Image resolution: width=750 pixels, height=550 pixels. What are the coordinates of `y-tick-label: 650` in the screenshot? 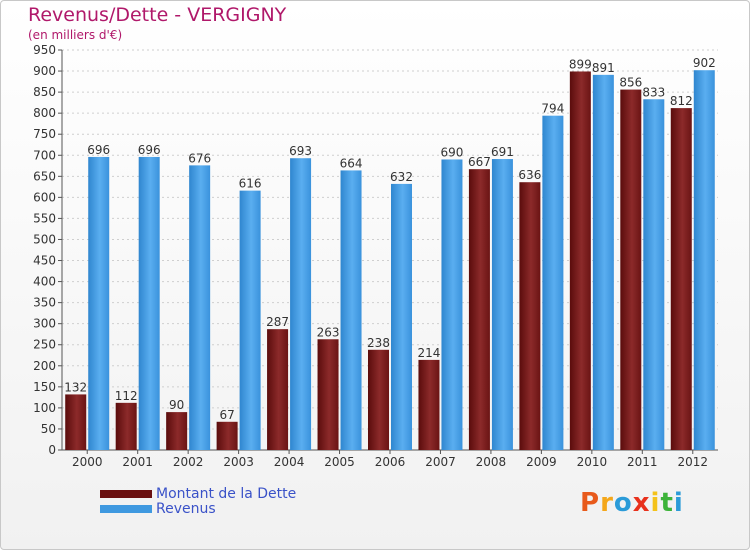 It's located at (44, 176).